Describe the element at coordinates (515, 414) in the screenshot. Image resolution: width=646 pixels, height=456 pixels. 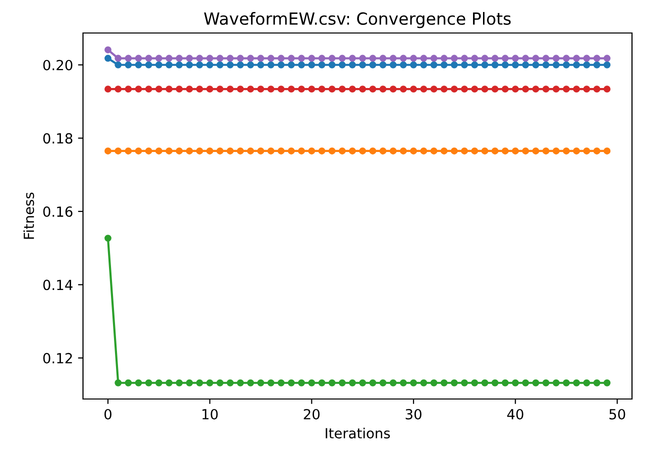
I see `x-tick-label: 40` at that location.